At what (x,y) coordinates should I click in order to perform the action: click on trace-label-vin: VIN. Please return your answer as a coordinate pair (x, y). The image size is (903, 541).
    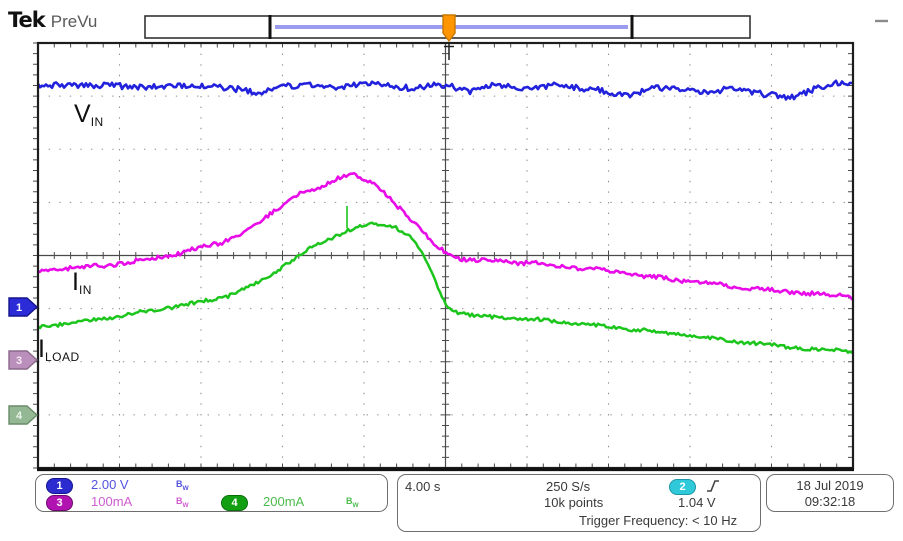
    Looking at the image, I should click on (89, 118).